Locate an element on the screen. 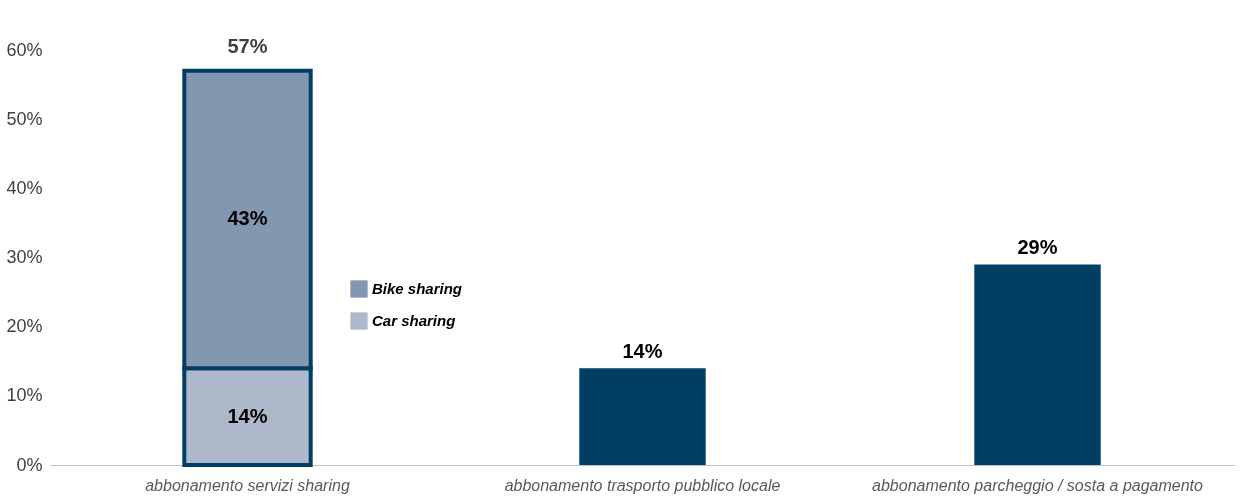  y-tick-label: 30% is located at coordinates (24, 257).